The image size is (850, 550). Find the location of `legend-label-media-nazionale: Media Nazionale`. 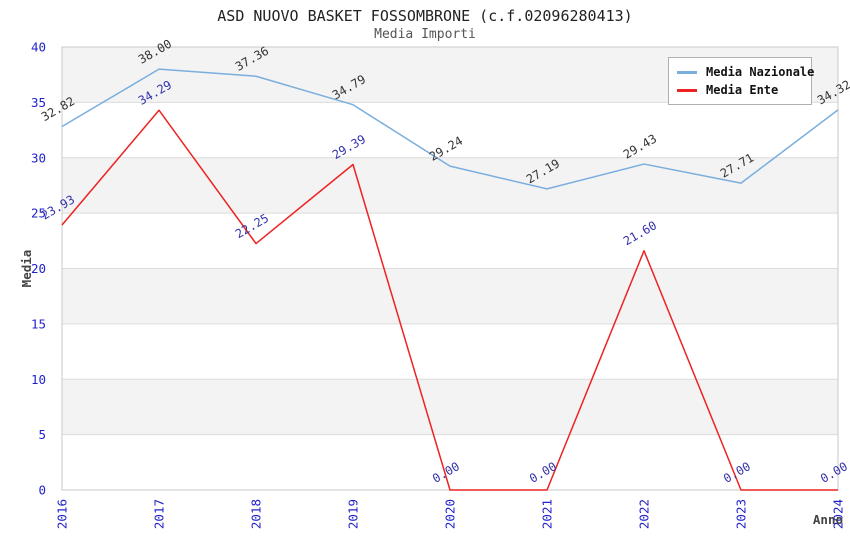

legend-label-media-nazionale: Media Nazionale is located at coordinates (760, 72).